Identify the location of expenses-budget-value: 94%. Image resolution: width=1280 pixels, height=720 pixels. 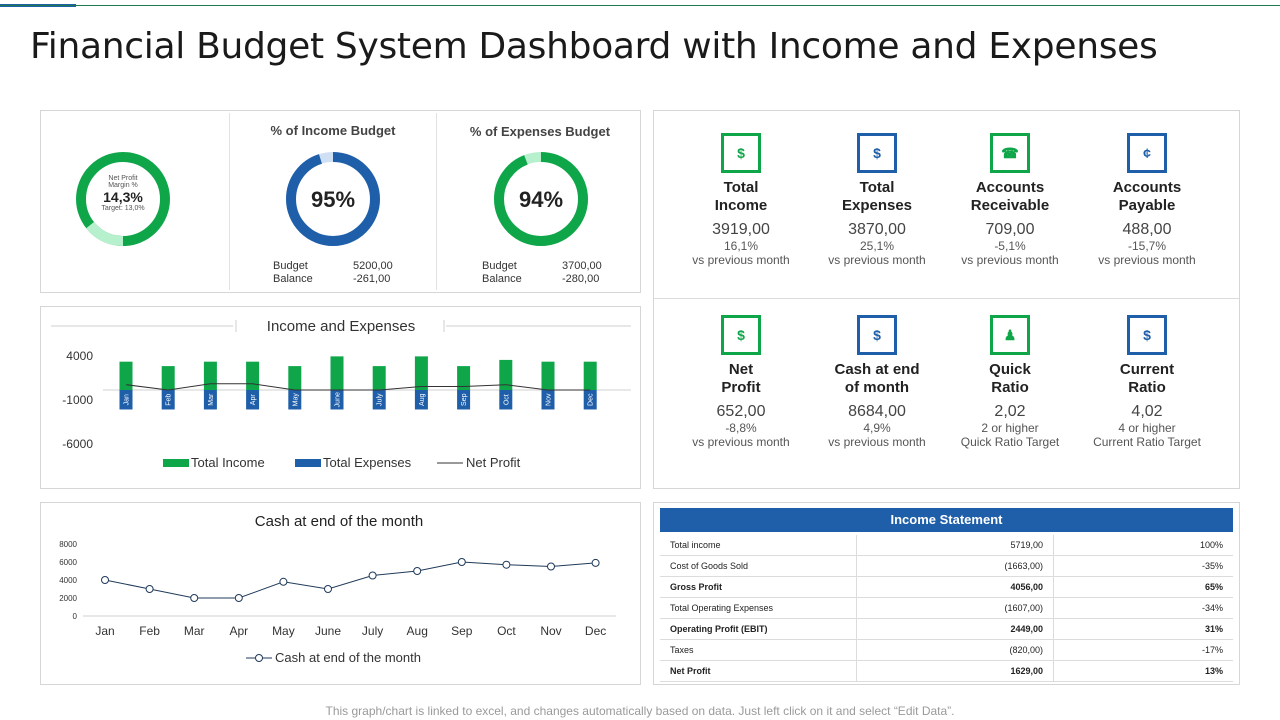
(541, 199).